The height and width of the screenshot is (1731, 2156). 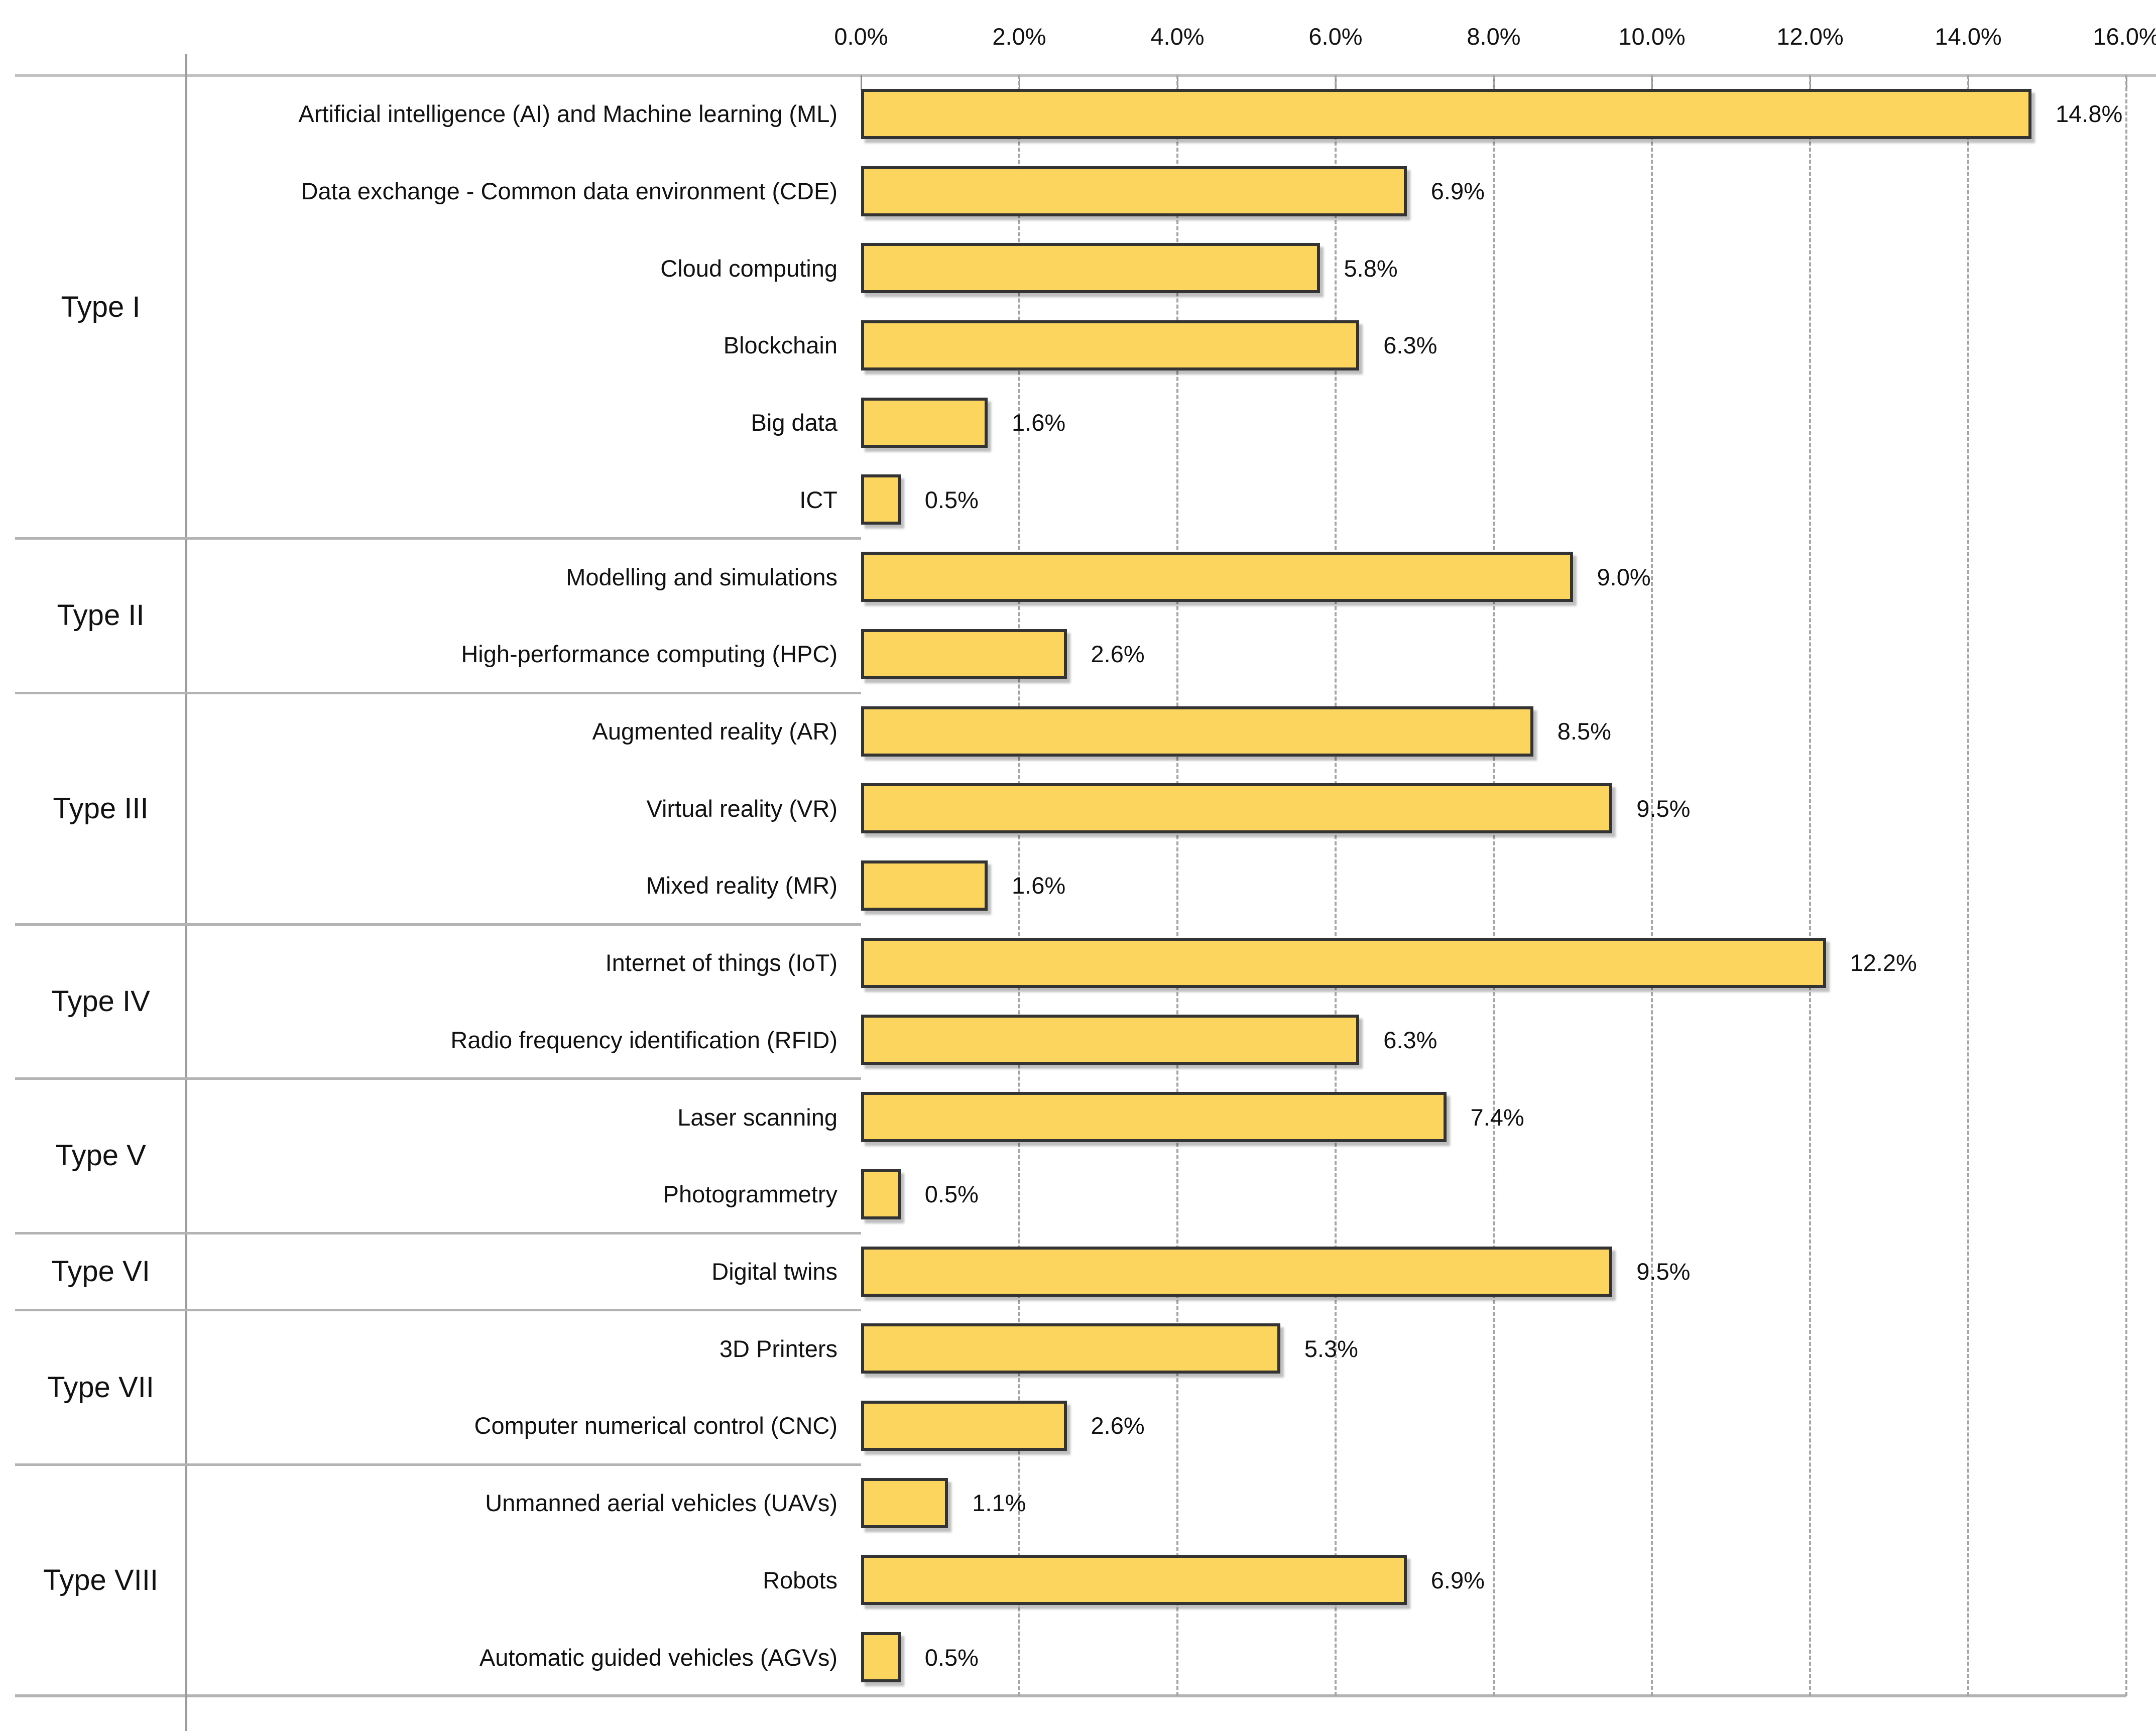 What do you see at coordinates (1078, 808) in the screenshot?
I see `bar-row: Virtual reality (VR) 9.5%` at bounding box center [1078, 808].